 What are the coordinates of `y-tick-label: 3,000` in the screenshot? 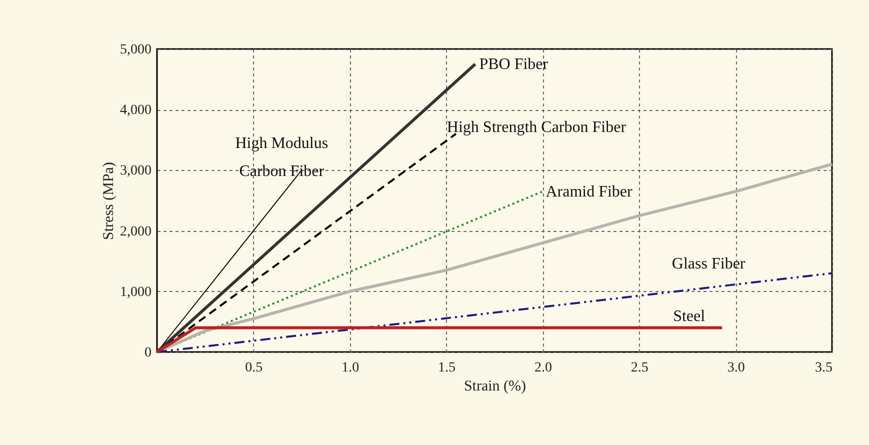 It's located at (136, 171).